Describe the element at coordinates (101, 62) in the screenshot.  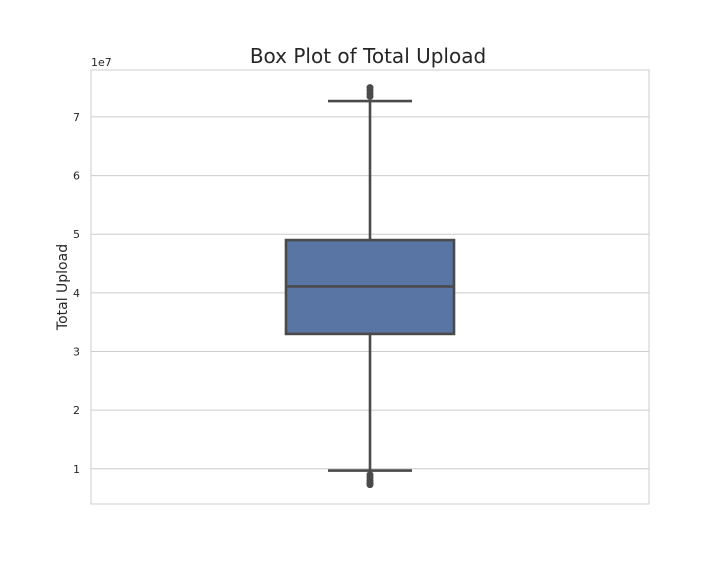
I see `y-axis-offset-label: 1e7` at that location.